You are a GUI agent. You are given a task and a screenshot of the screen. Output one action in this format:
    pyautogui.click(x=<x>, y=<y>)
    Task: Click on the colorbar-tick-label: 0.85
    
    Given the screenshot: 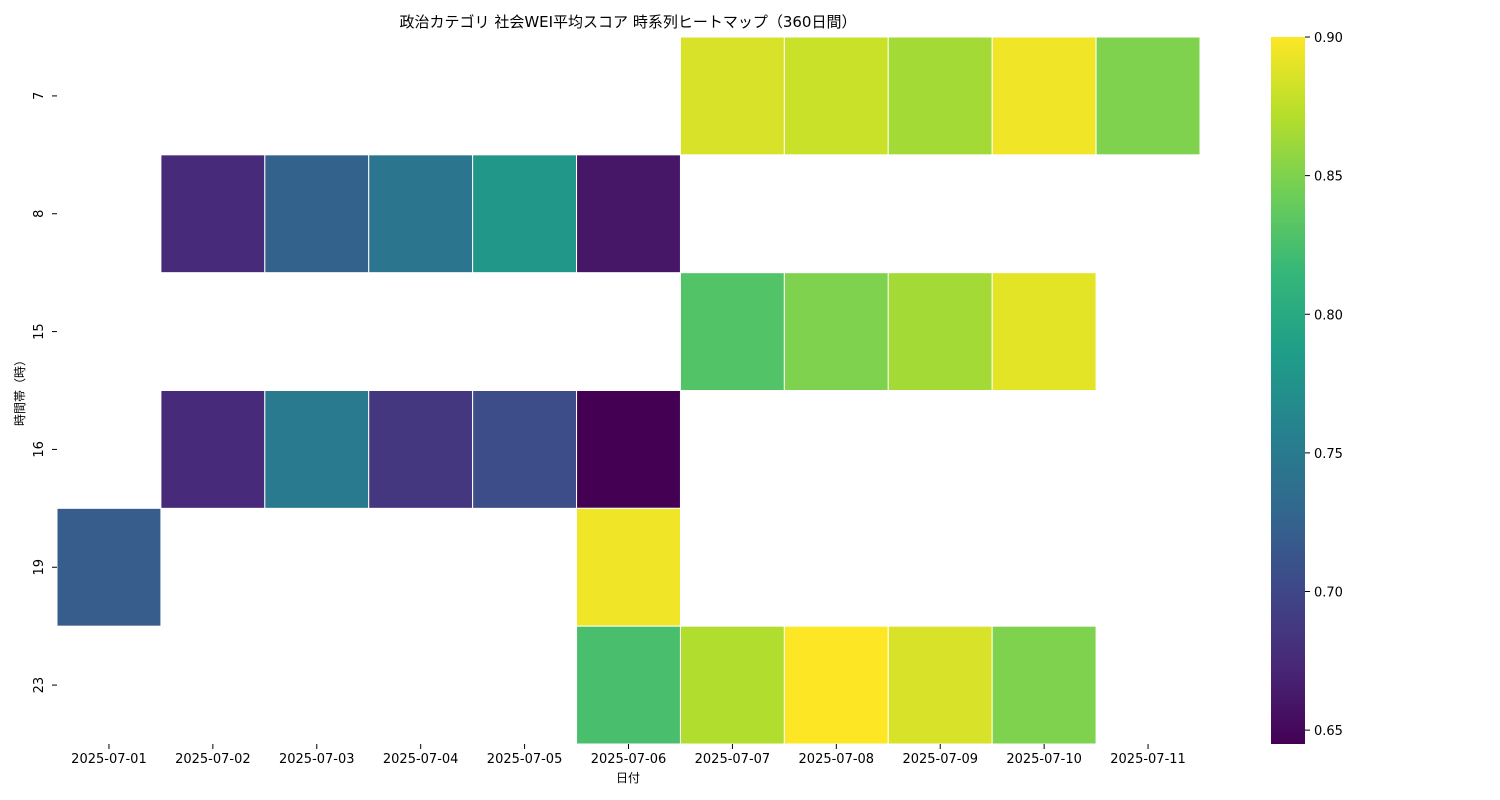 What is the action you would take?
    pyautogui.click(x=1328, y=177)
    